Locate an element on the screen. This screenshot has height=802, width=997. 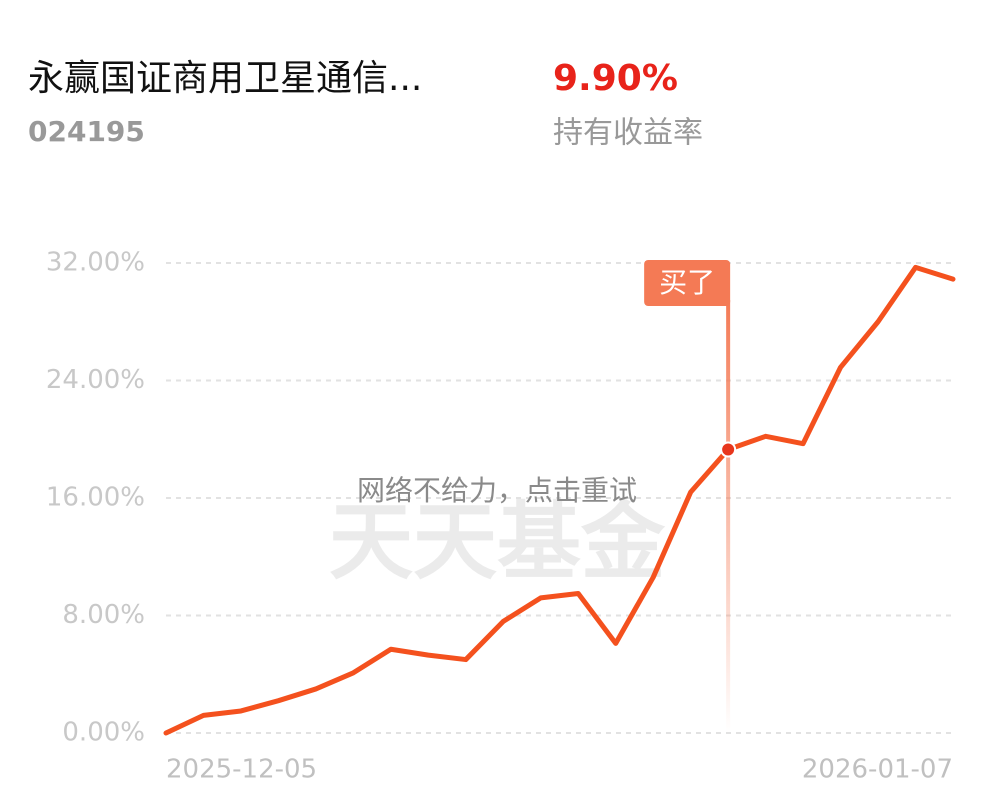
x-tick-label: 2025-12-05 is located at coordinates (241, 770).